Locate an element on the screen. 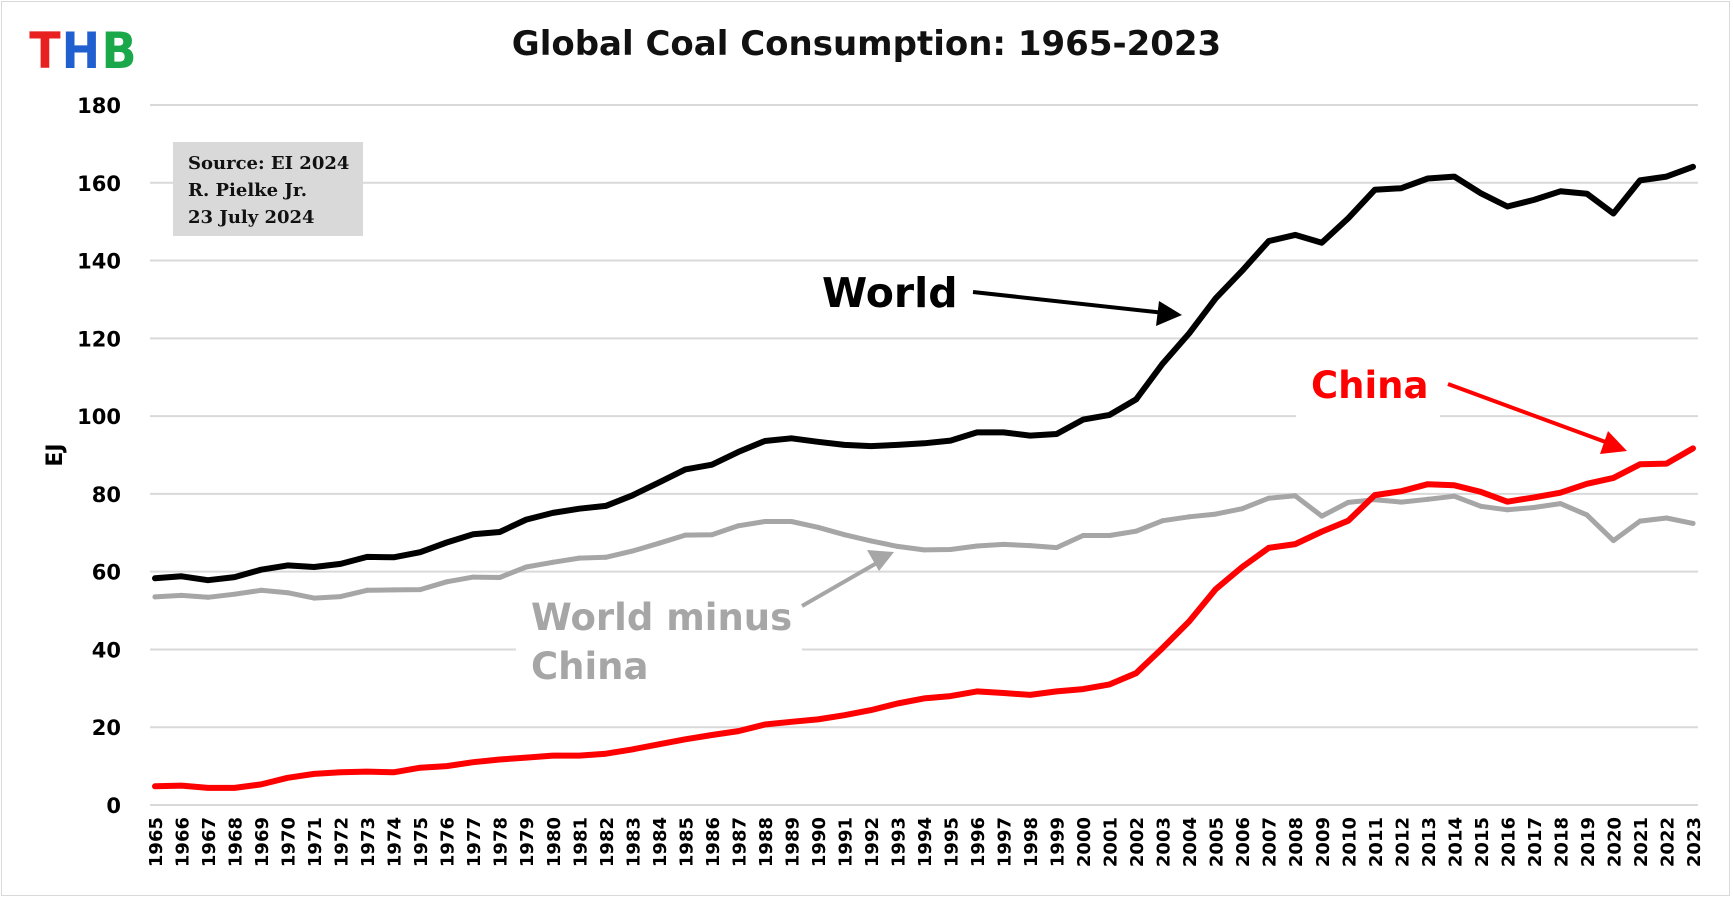 The height and width of the screenshot is (899, 1733). x-tick-label: 1982 is located at coordinates (607, 842).